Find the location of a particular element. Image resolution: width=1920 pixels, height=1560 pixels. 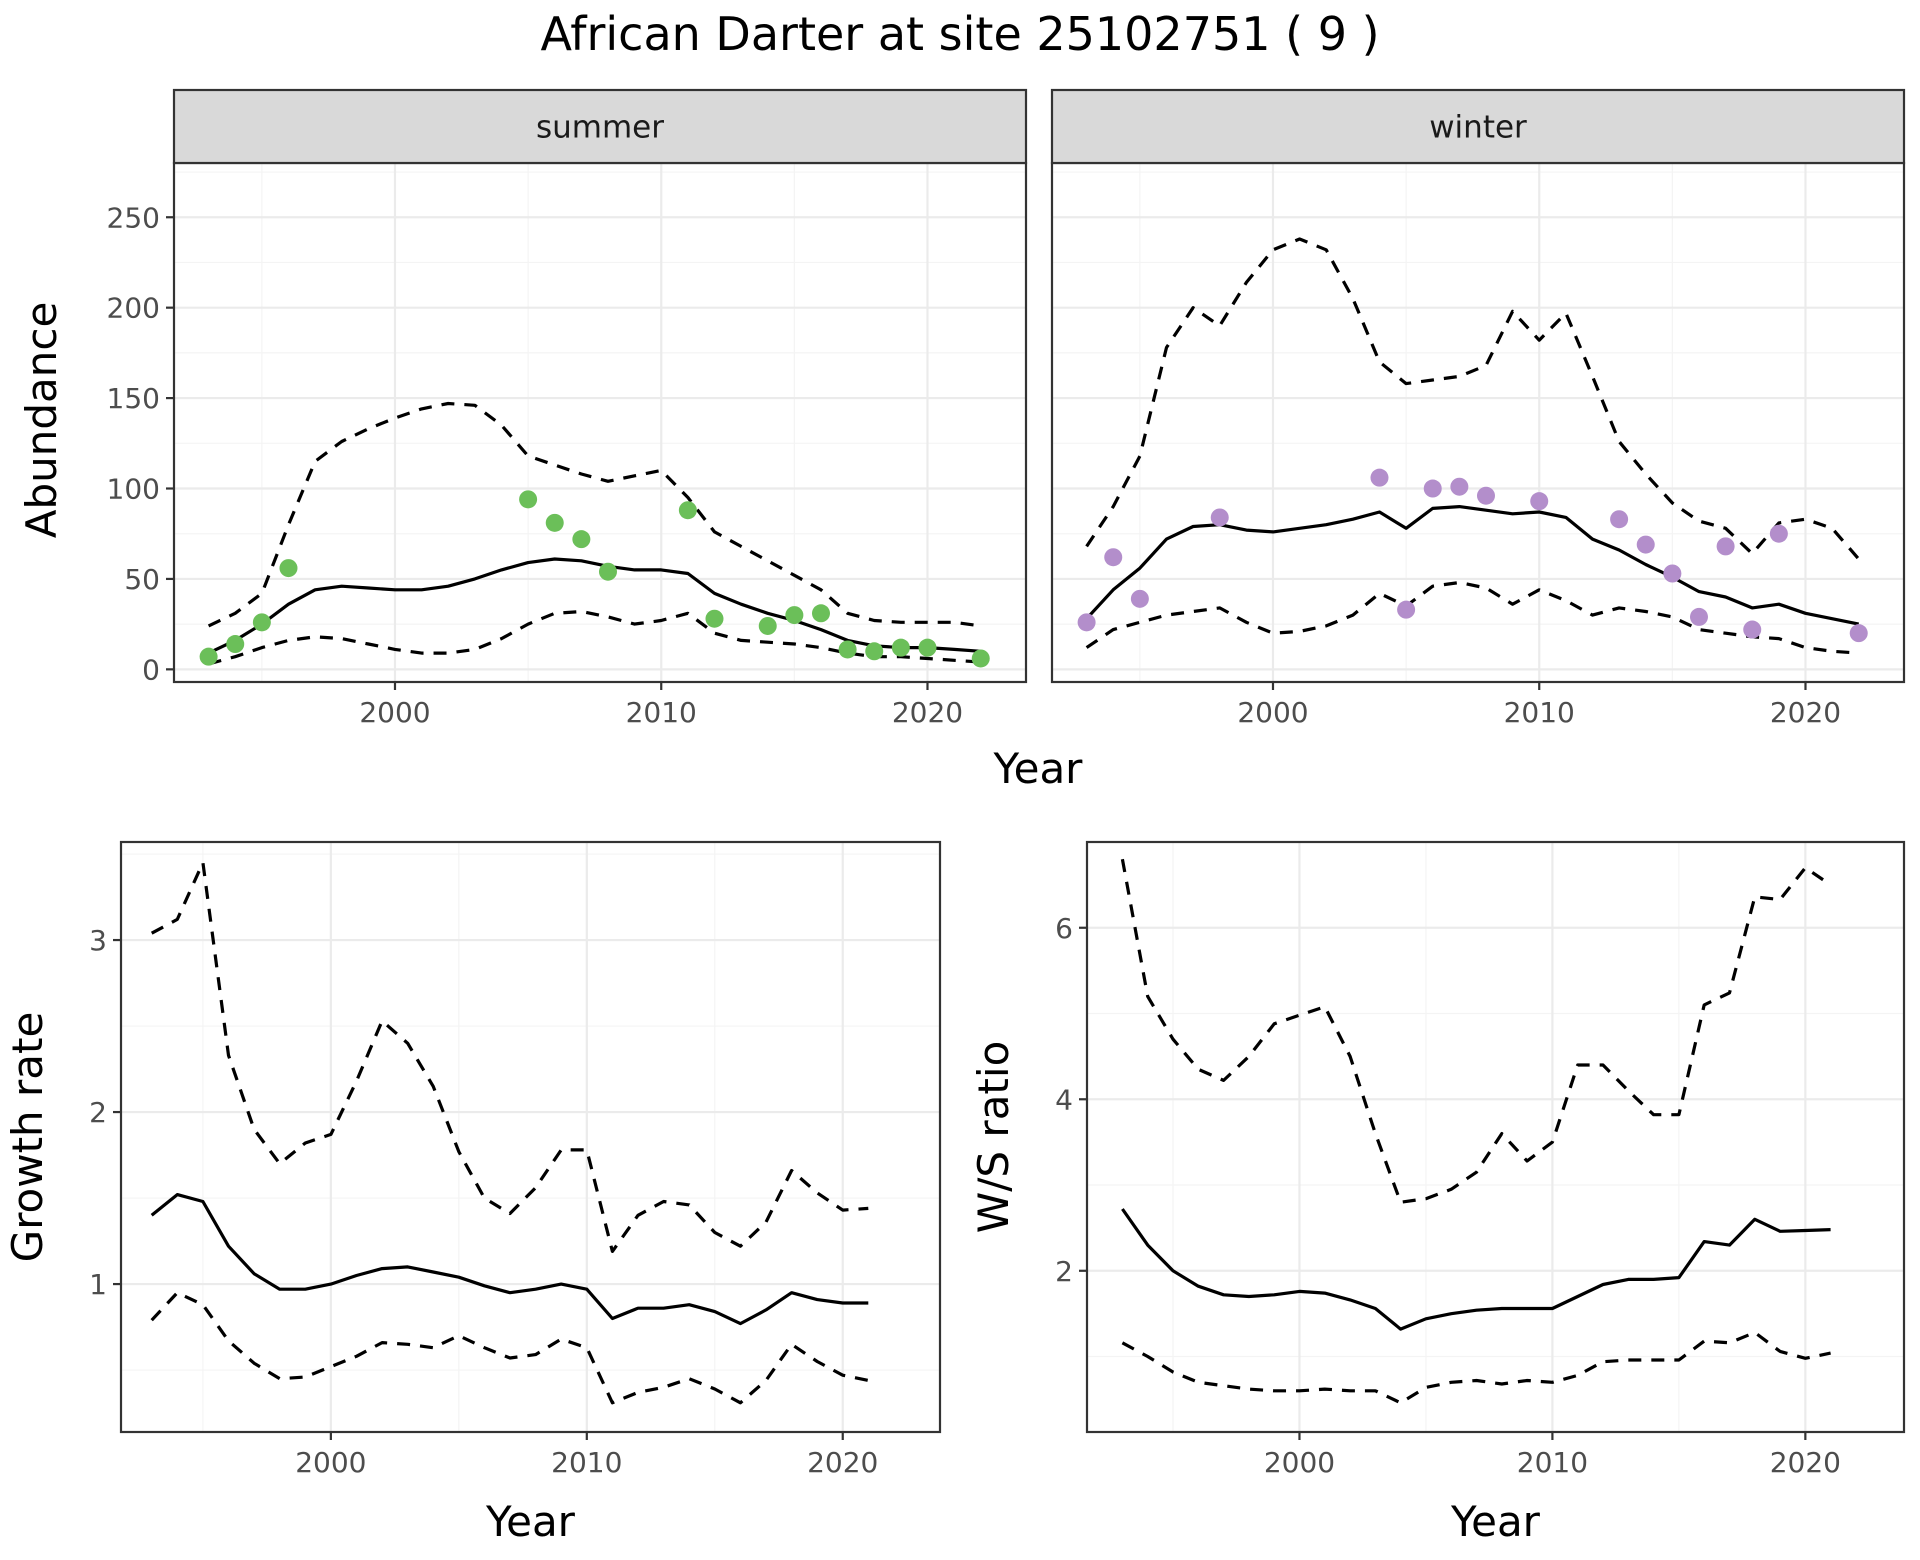

chart-title: African Darter at site 25102751 ( 9 ) is located at coordinates (959, 34).